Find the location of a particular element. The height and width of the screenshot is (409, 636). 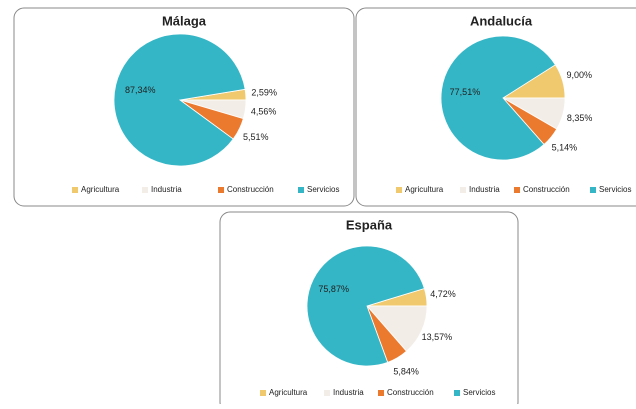

chart-title: Málaga is located at coordinates (184, 20).